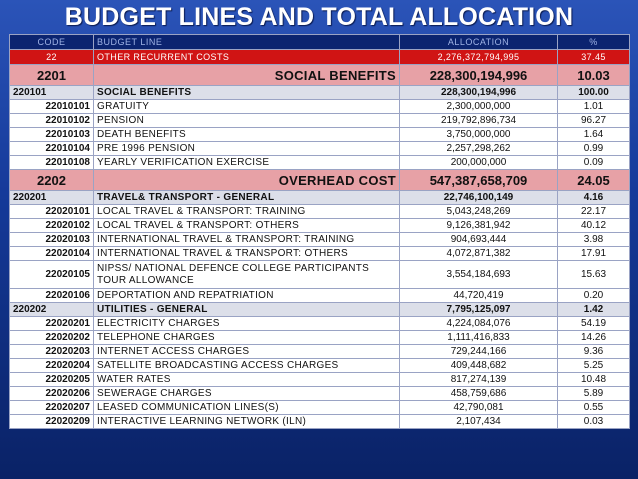 This screenshot has height=479, width=638. Describe the element at coordinates (51, 295) in the screenshot. I see `cell-code: 22020106` at that location.